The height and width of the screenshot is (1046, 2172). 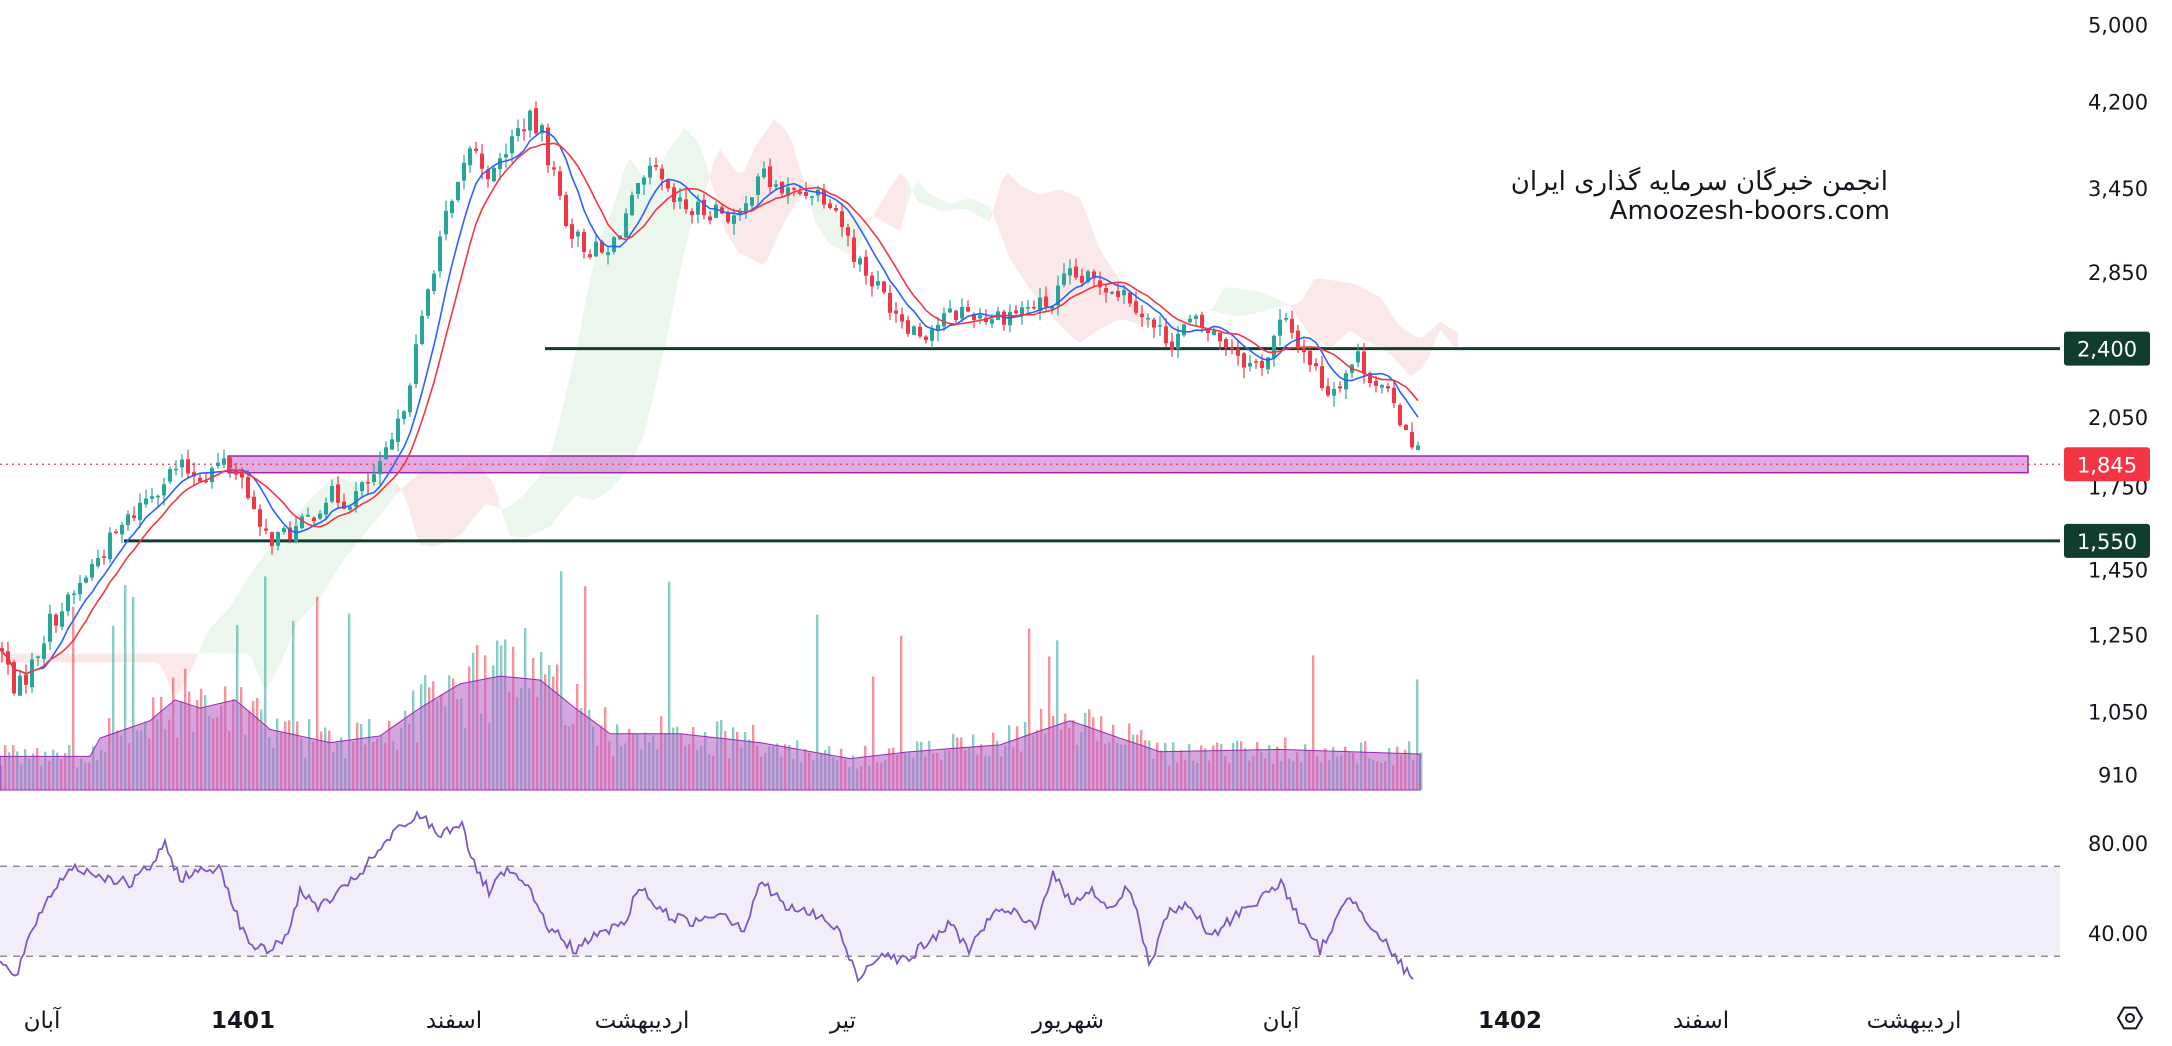 I want to click on support-badge-label: 1,550, so click(x=2107, y=542).